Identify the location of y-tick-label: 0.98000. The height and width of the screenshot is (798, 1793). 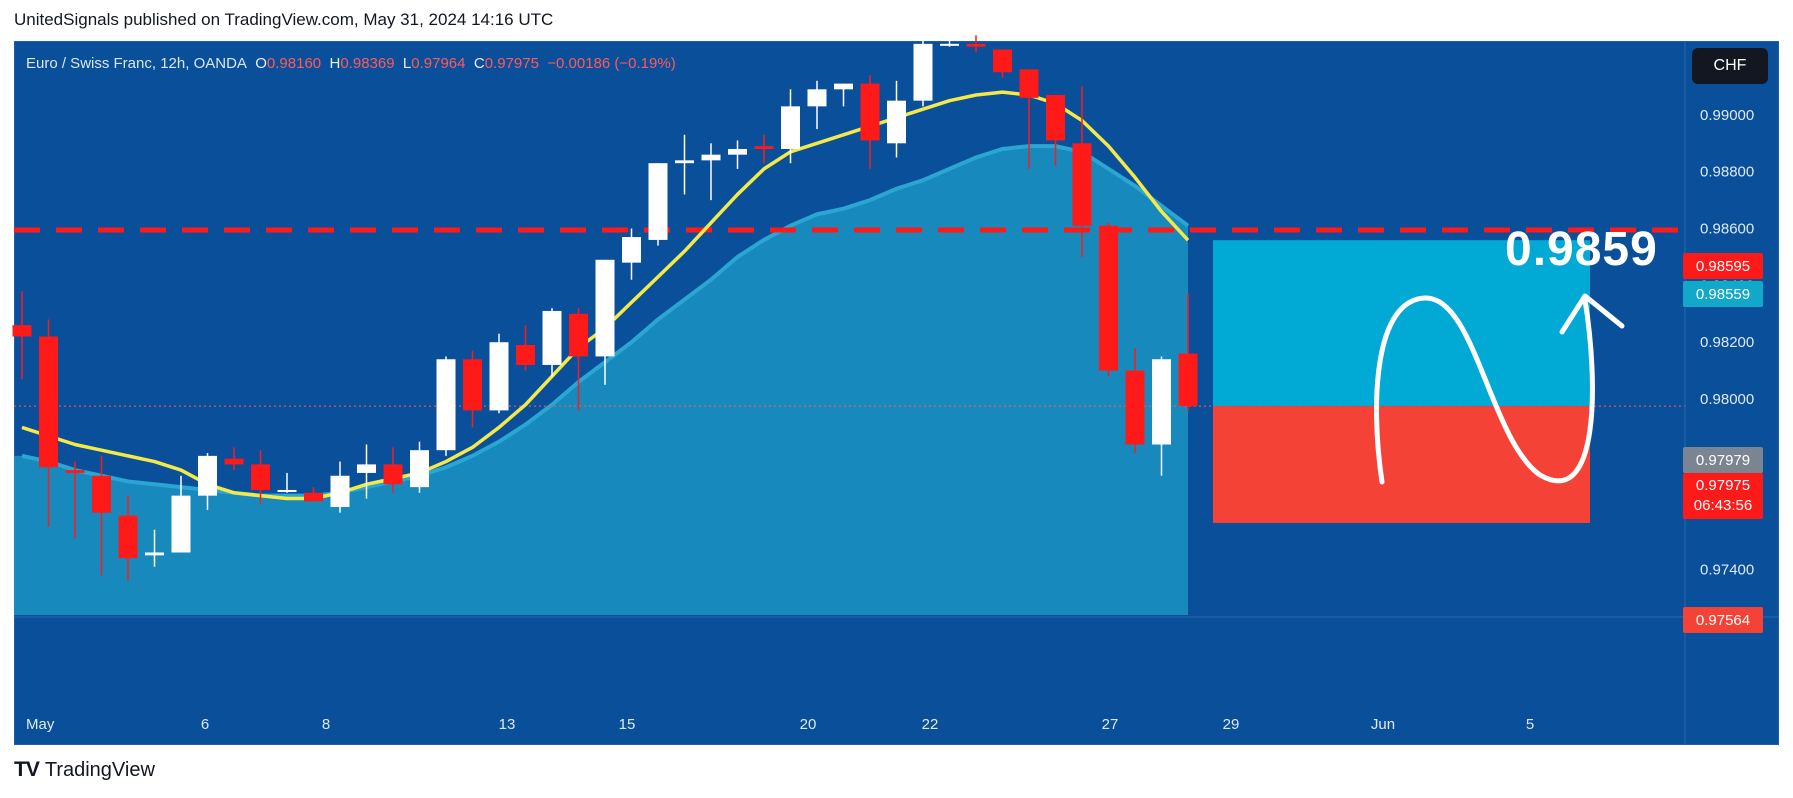
(1727, 399).